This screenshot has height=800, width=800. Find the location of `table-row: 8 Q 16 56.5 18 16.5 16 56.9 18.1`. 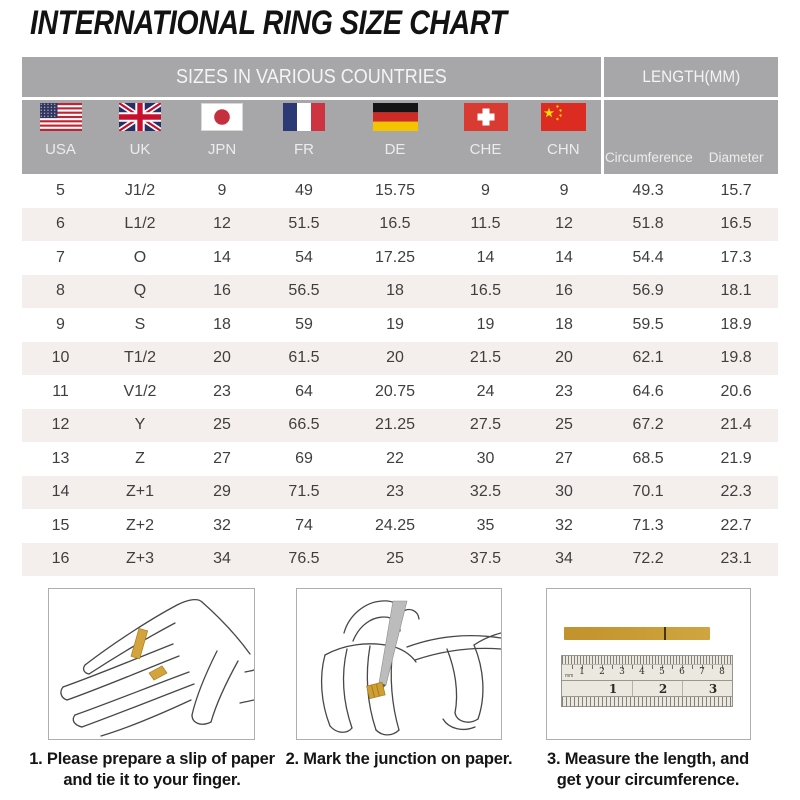

table-row: 8 Q 16 56.5 18 16.5 16 56.9 18.1 is located at coordinates (400, 291).